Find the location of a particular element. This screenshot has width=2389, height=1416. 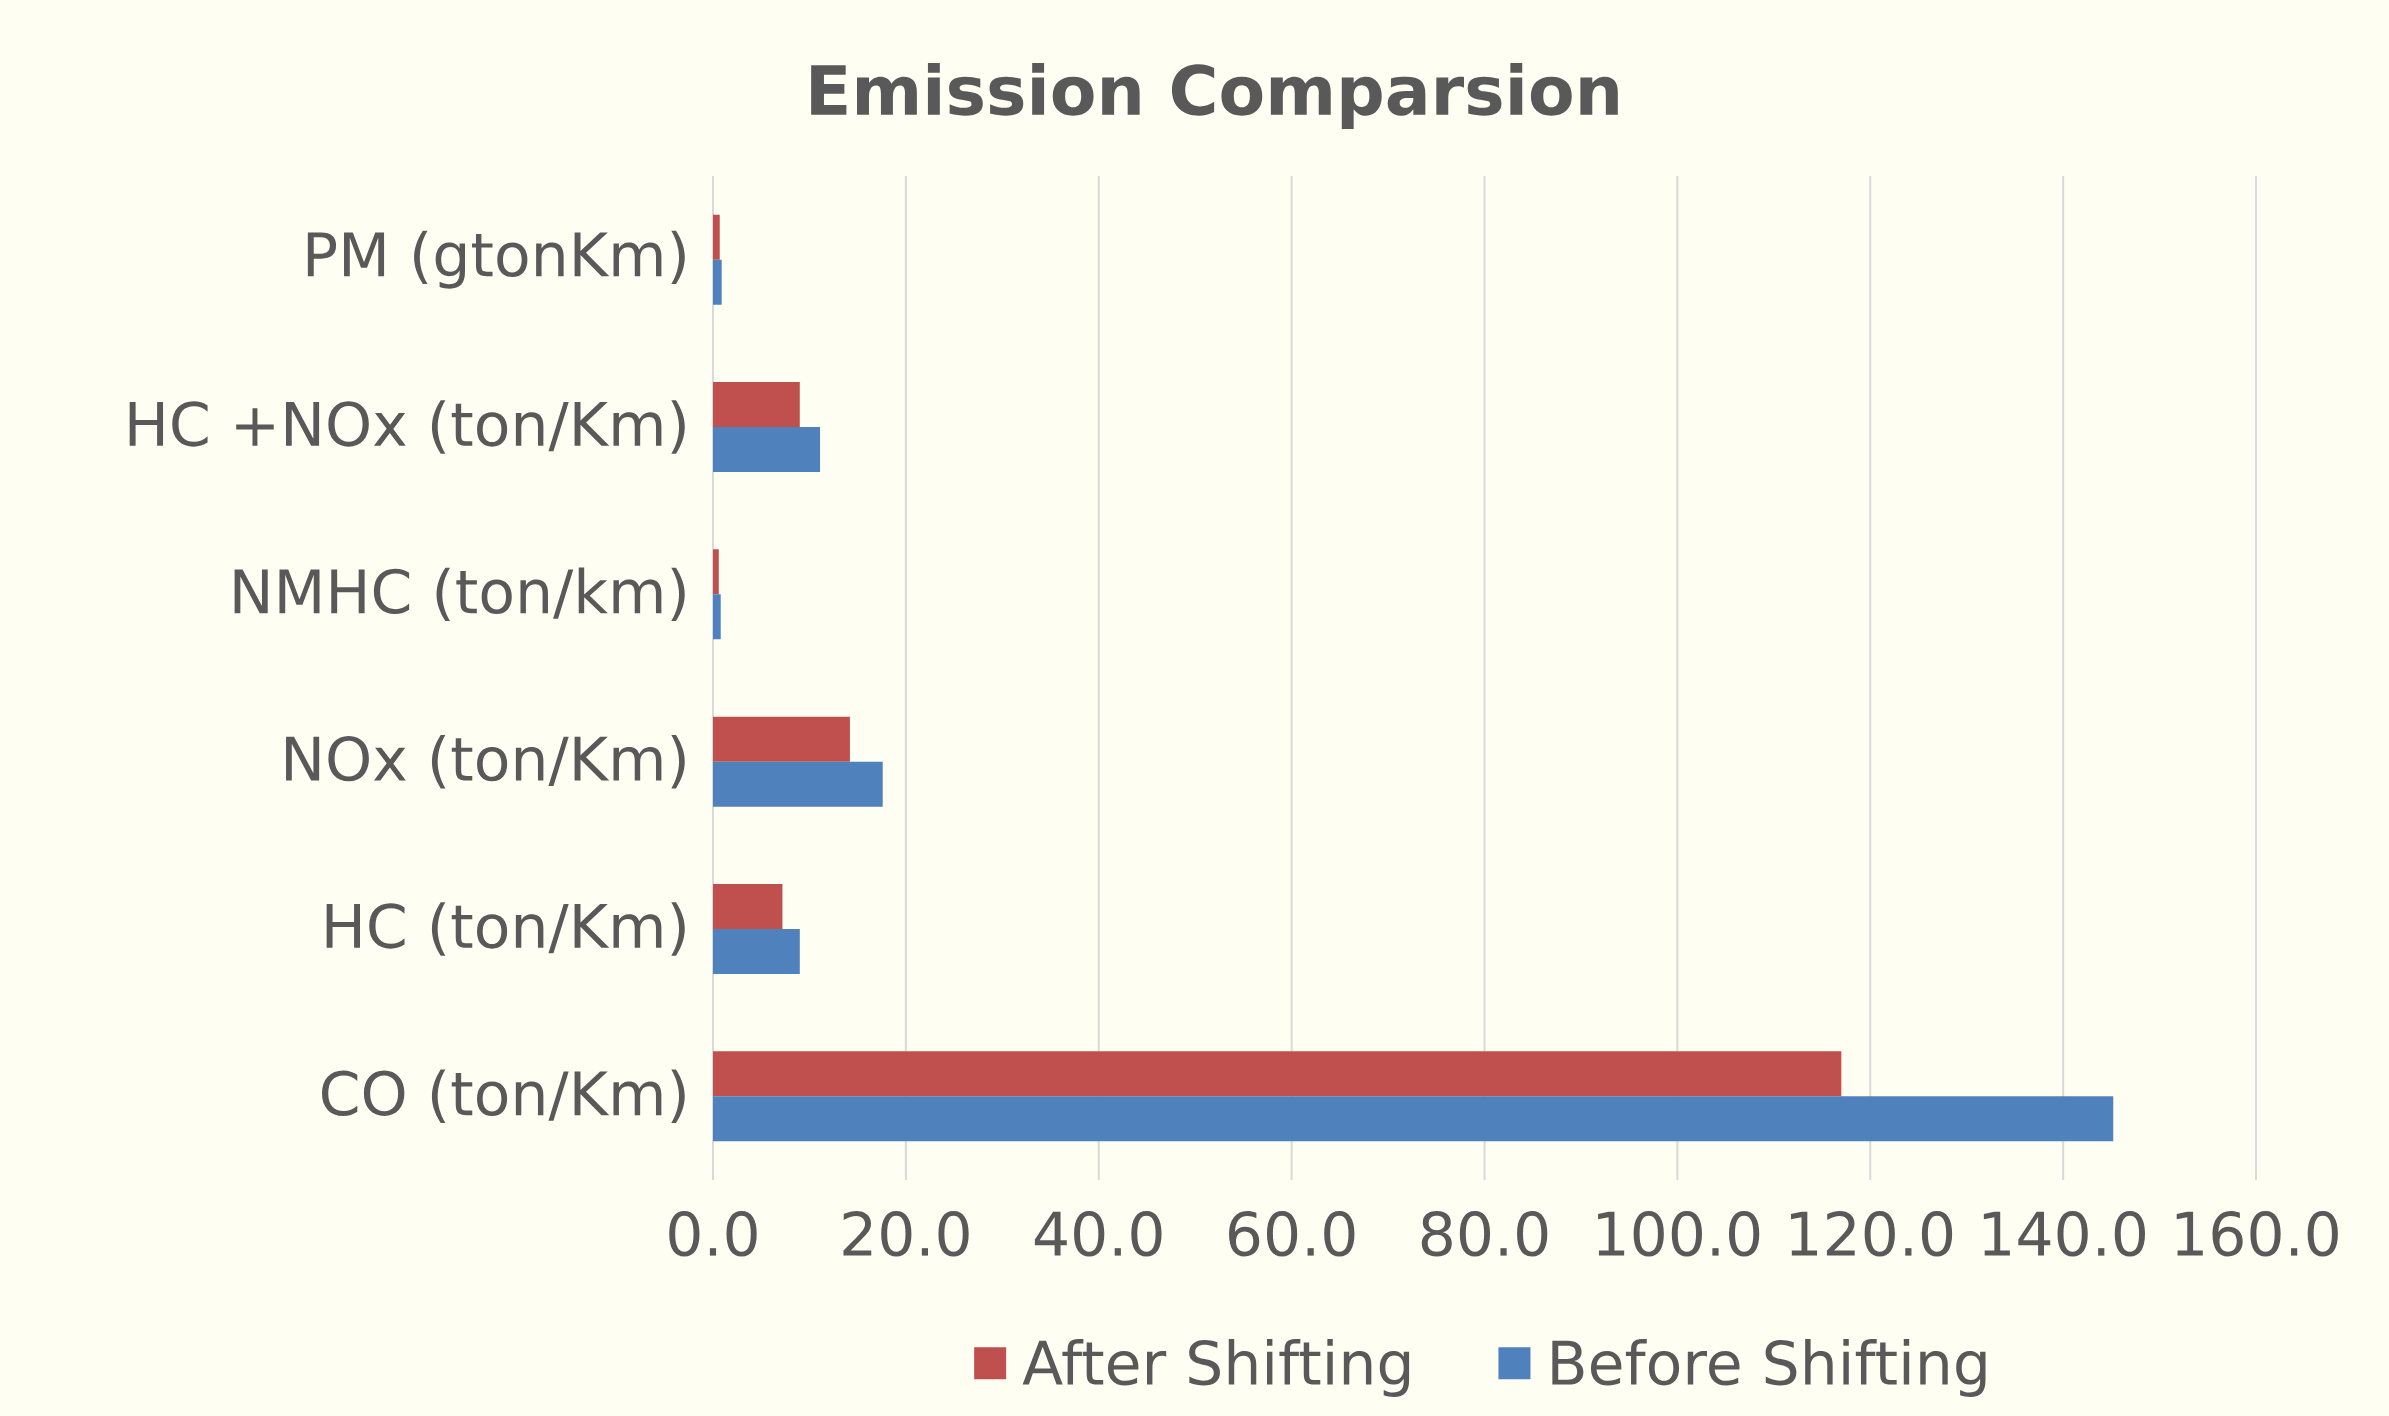

legend-label: Before Shifting is located at coordinates (1769, 1368).